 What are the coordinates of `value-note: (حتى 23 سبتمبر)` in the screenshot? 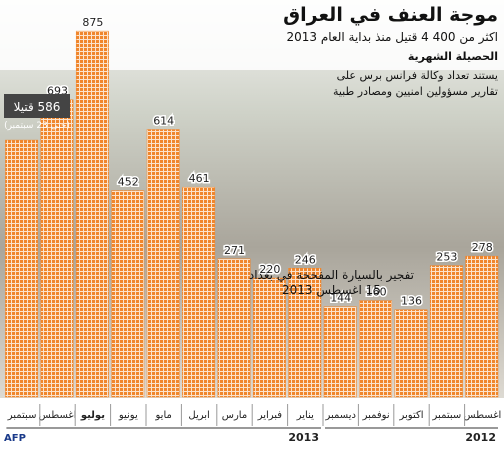 It's located at (37, 126).